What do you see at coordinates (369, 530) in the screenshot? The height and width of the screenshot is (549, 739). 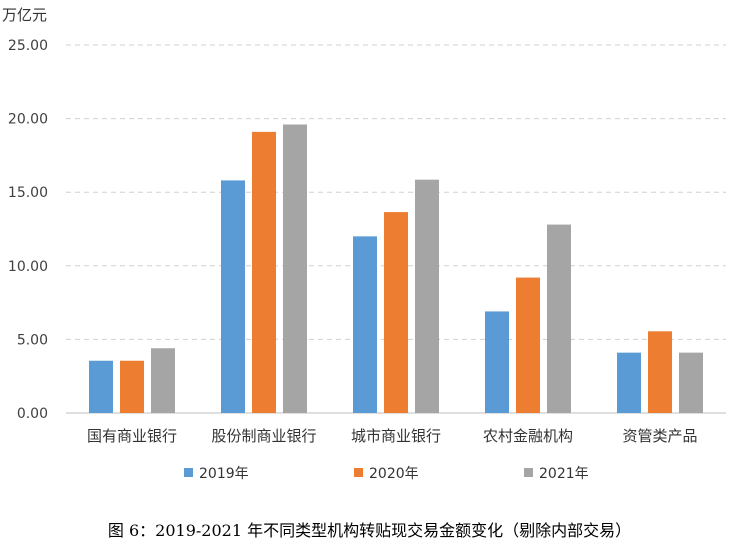 I see `figure-caption: 图 6：2019-2021 年不同类型机构转贴现交易金额变化（剔除内部交易）` at bounding box center [369, 530].